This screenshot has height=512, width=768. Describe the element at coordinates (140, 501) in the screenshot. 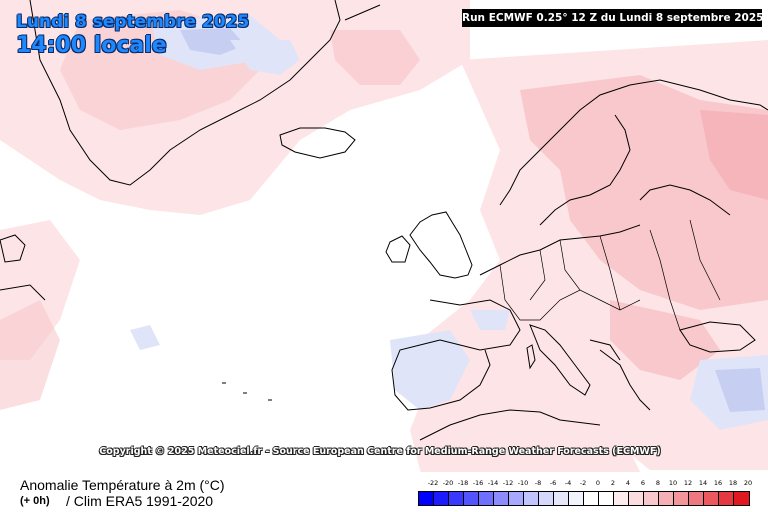

I see `climatology-reference: / Clim ERA5 1991-2020` at that location.